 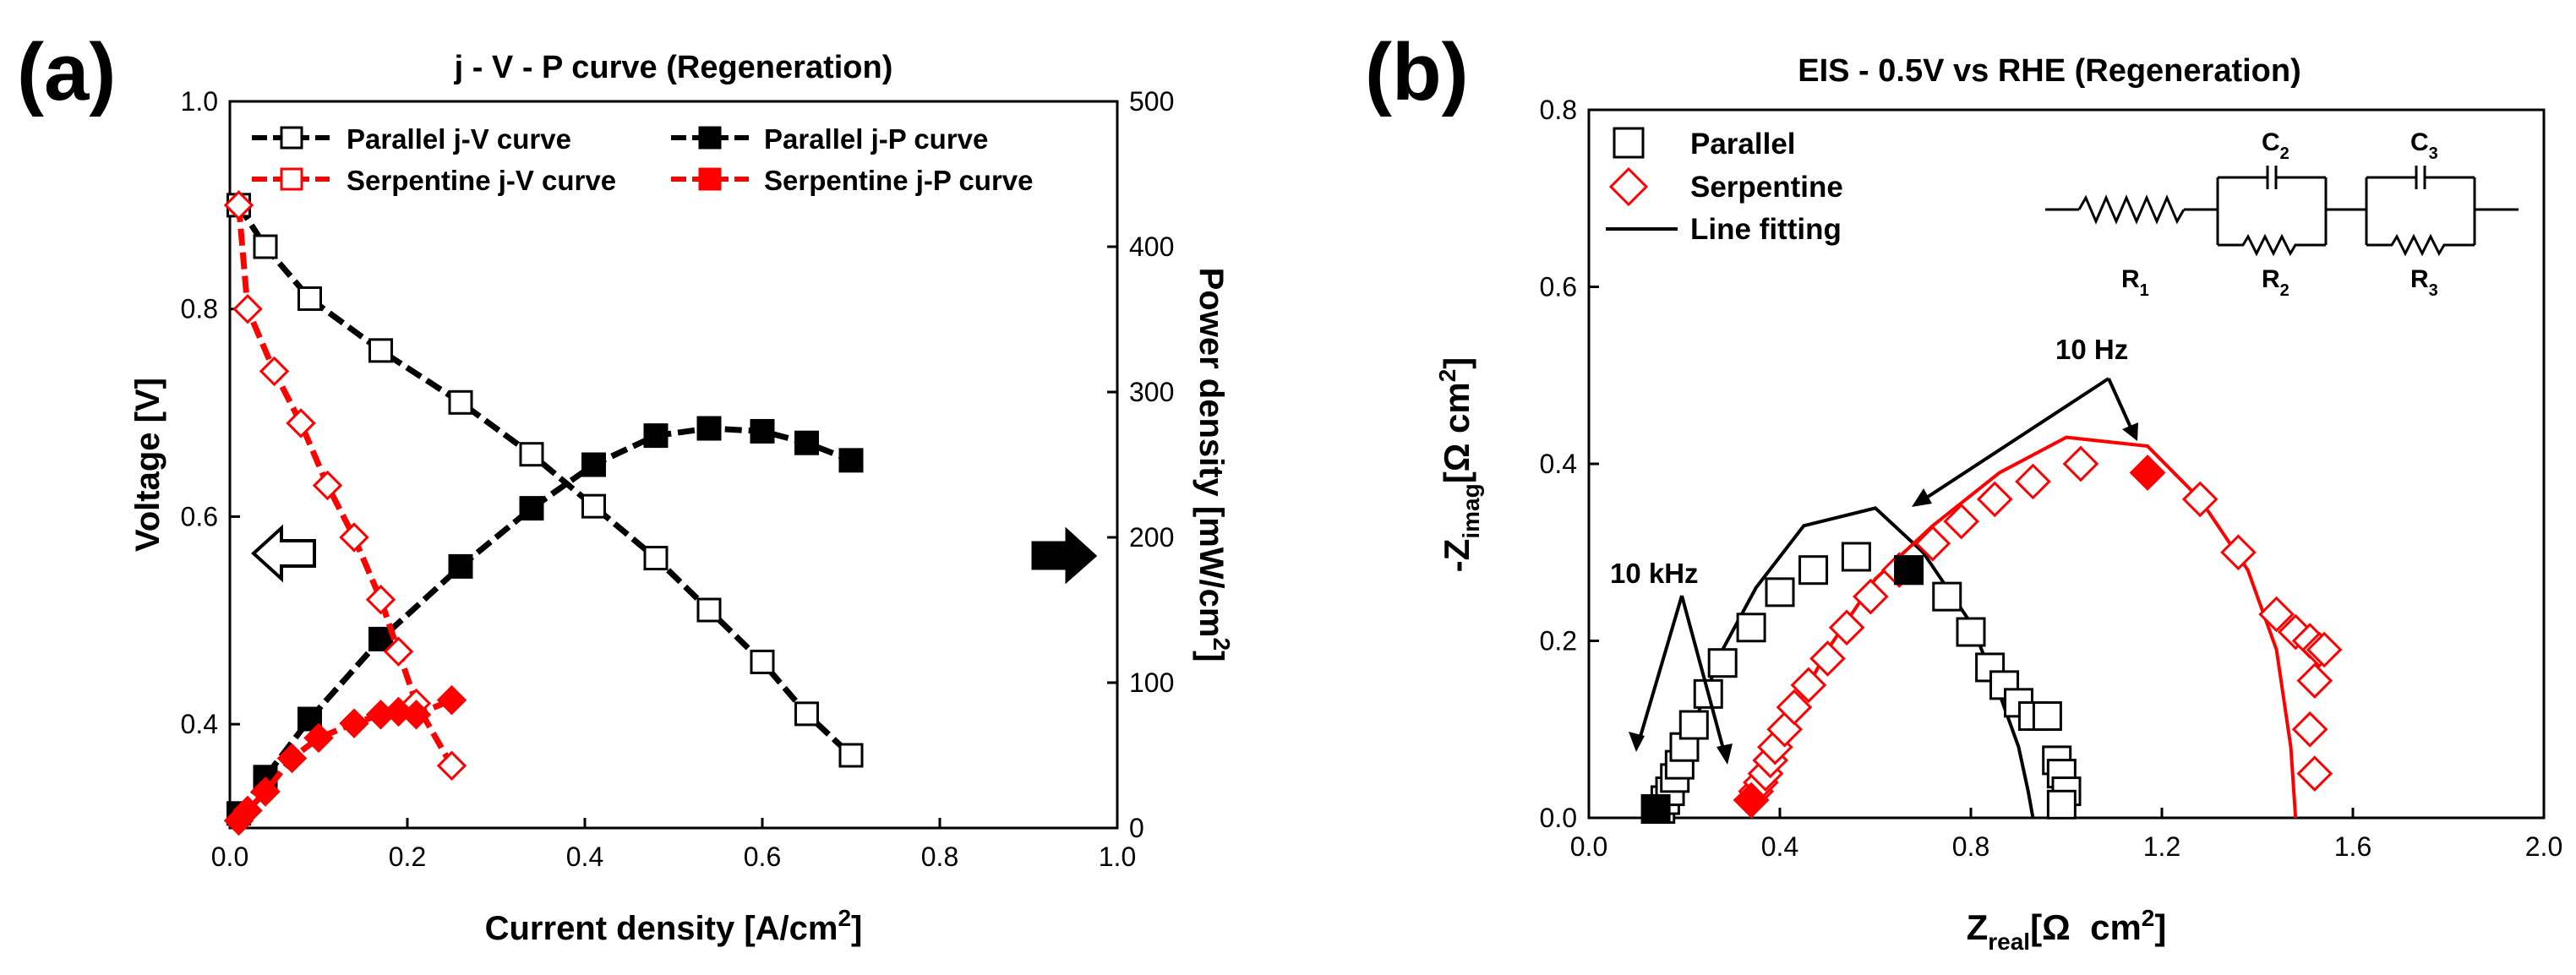 I want to click on x-tick-label: 1.6, so click(x=2352, y=846).